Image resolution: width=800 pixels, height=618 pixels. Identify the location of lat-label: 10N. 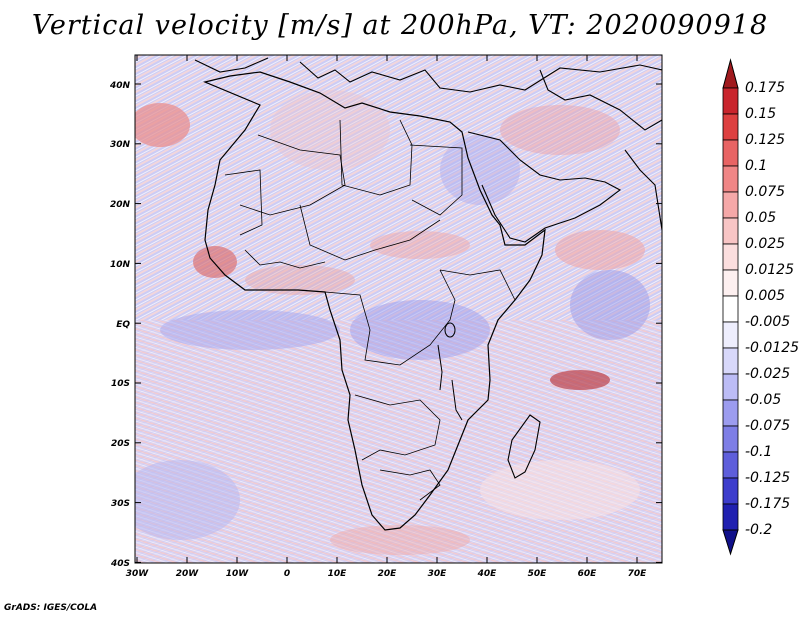
(120, 265).